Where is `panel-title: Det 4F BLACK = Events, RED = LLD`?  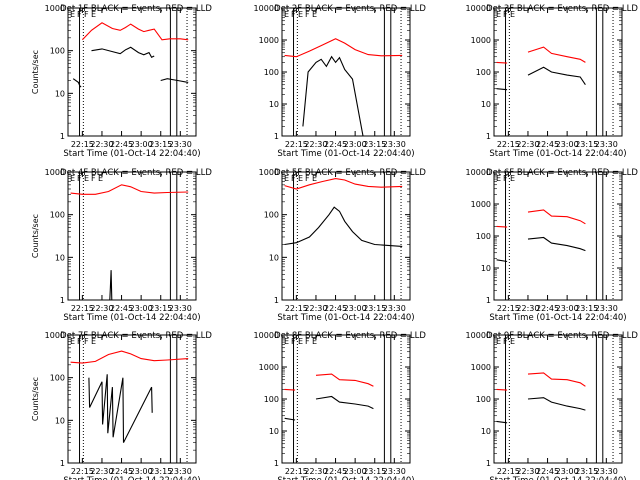
panel-title: Det 4F BLACK = Events, RED = LLD is located at coordinates (136, 173).